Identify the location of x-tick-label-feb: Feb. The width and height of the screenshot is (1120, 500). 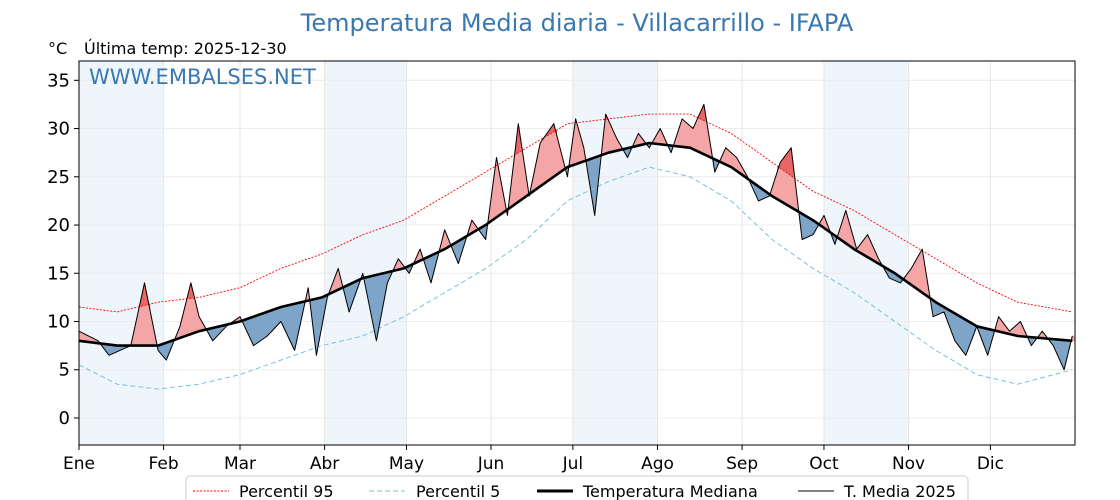
(164, 464).